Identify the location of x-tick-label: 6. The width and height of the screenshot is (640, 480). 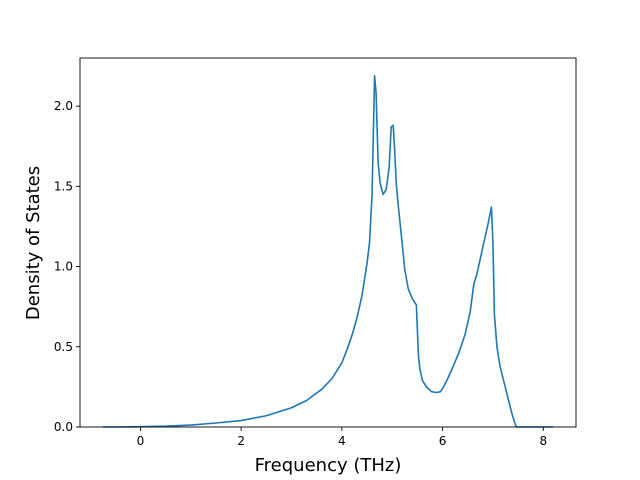
(443, 441).